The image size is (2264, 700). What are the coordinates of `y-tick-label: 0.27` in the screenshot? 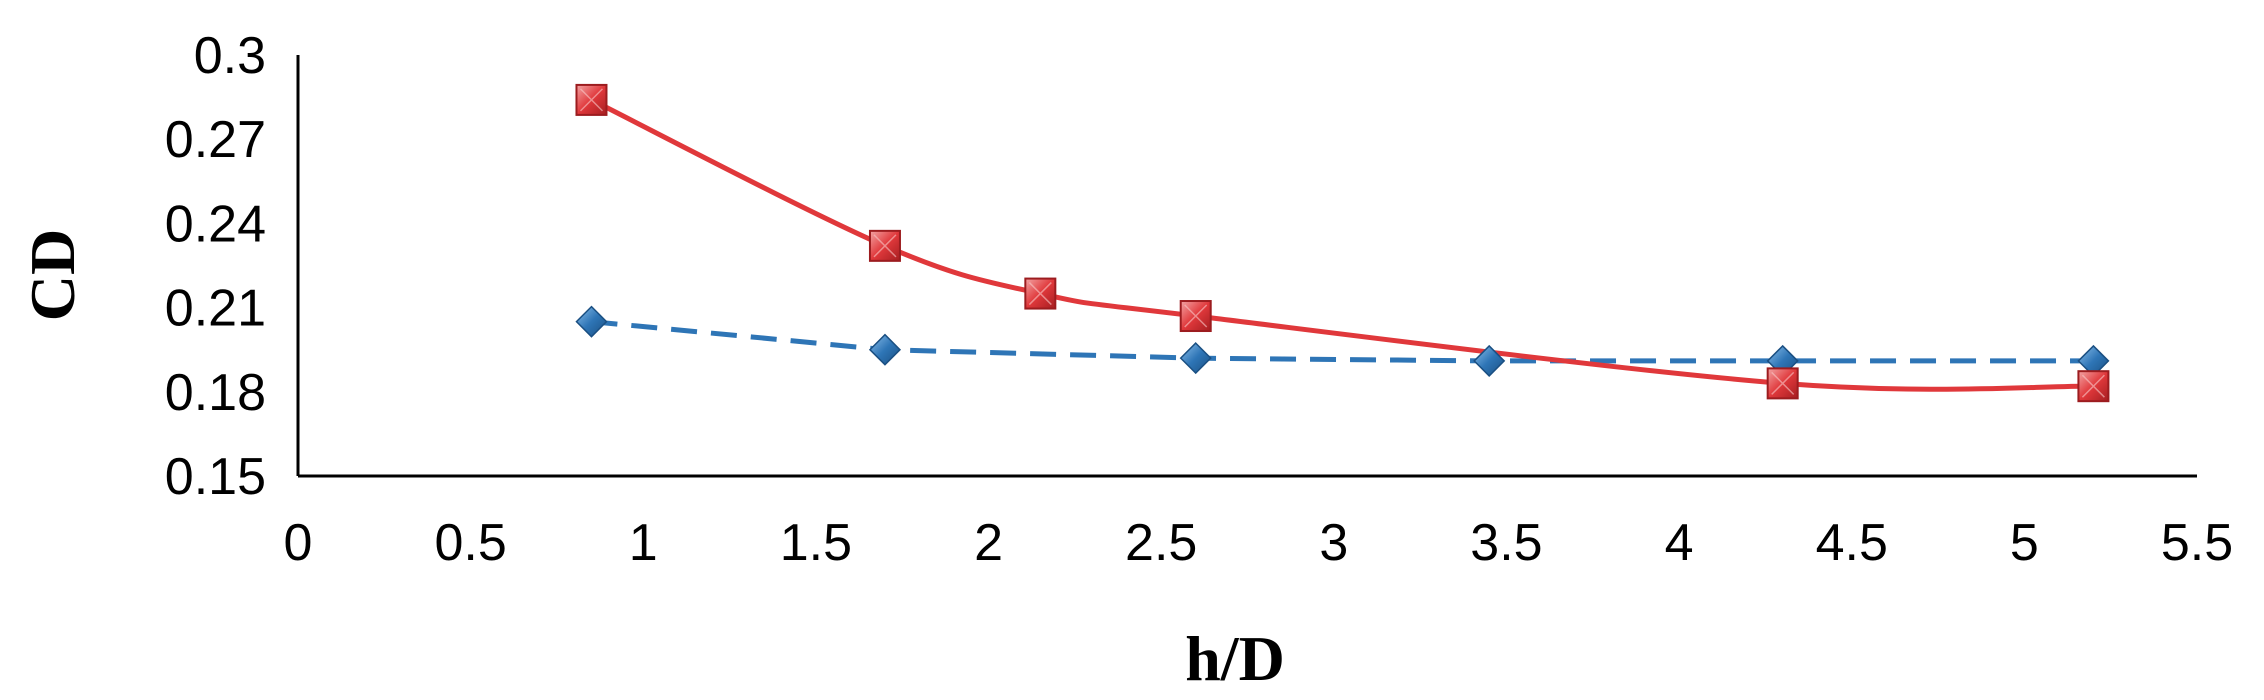 It's located at (215, 140).